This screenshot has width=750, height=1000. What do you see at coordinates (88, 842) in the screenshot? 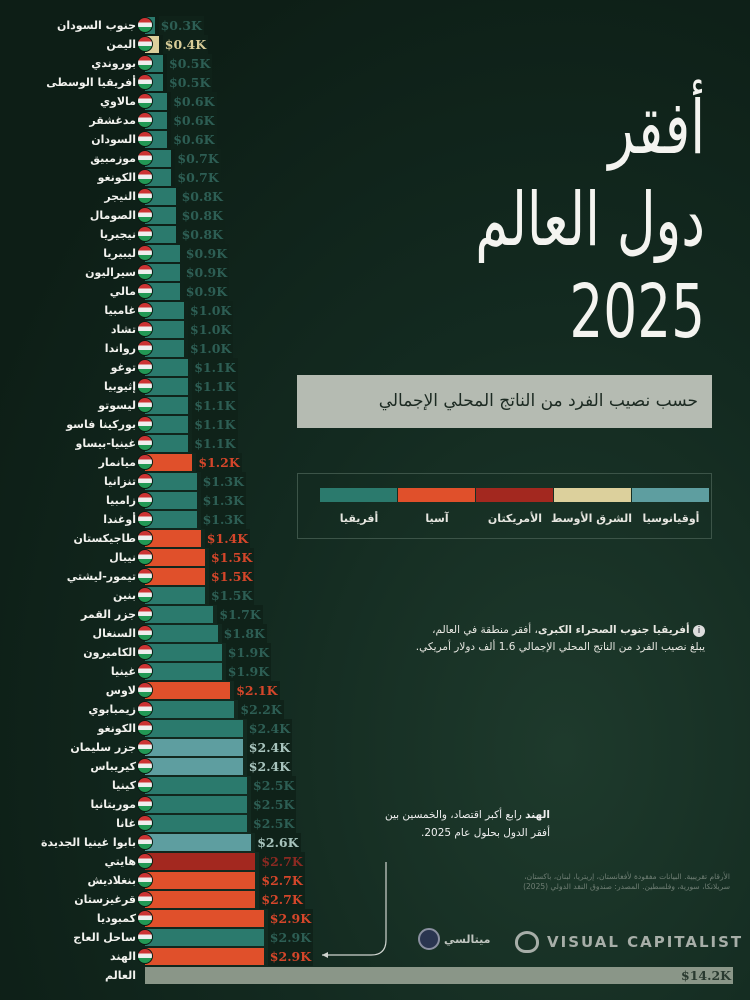
I see `country-label: بابوا غينيا الجديدة` at bounding box center [88, 842].